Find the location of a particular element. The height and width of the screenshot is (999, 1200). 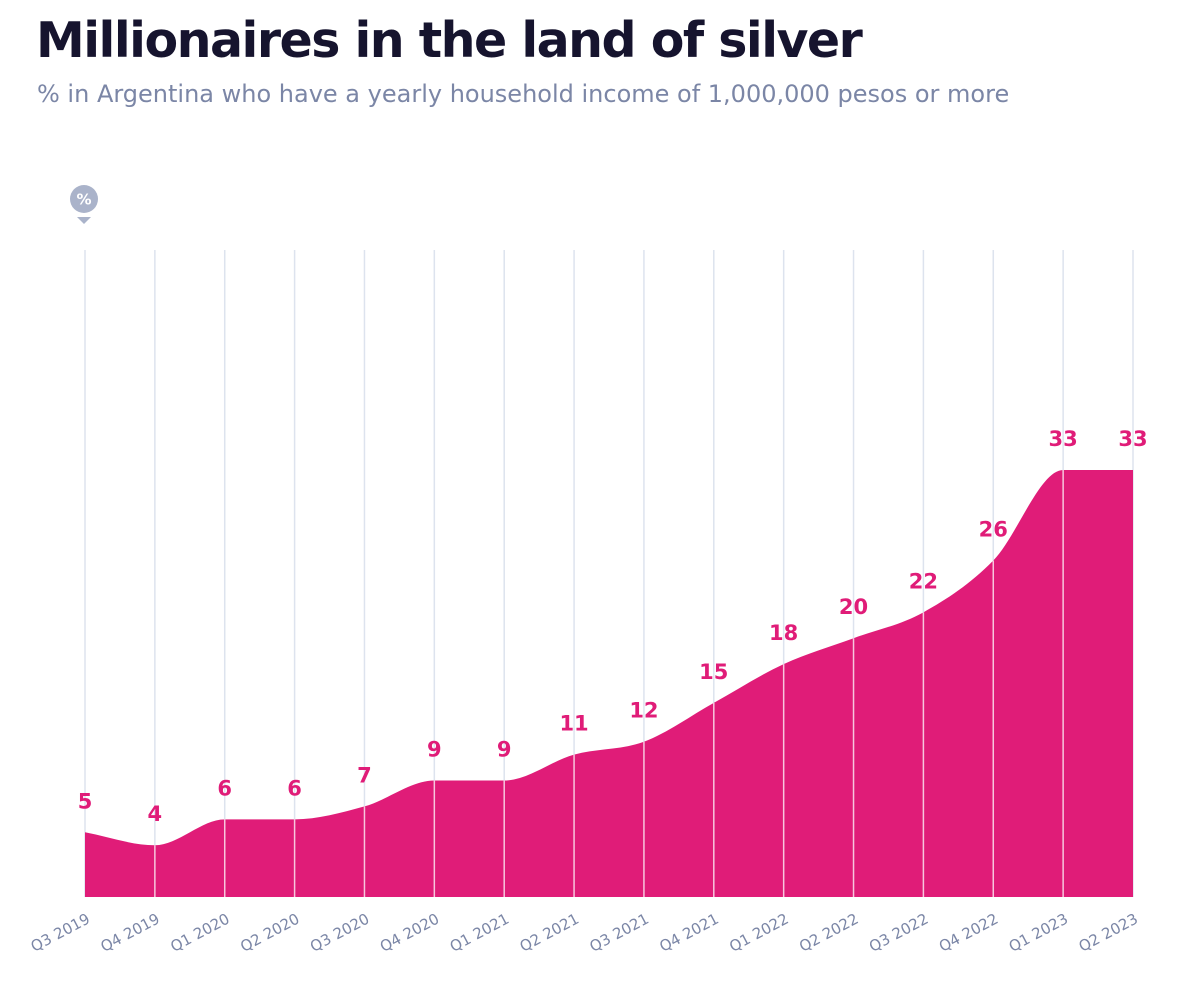

x-tick-label: Q2 2023 is located at coordinates (1108, 933).